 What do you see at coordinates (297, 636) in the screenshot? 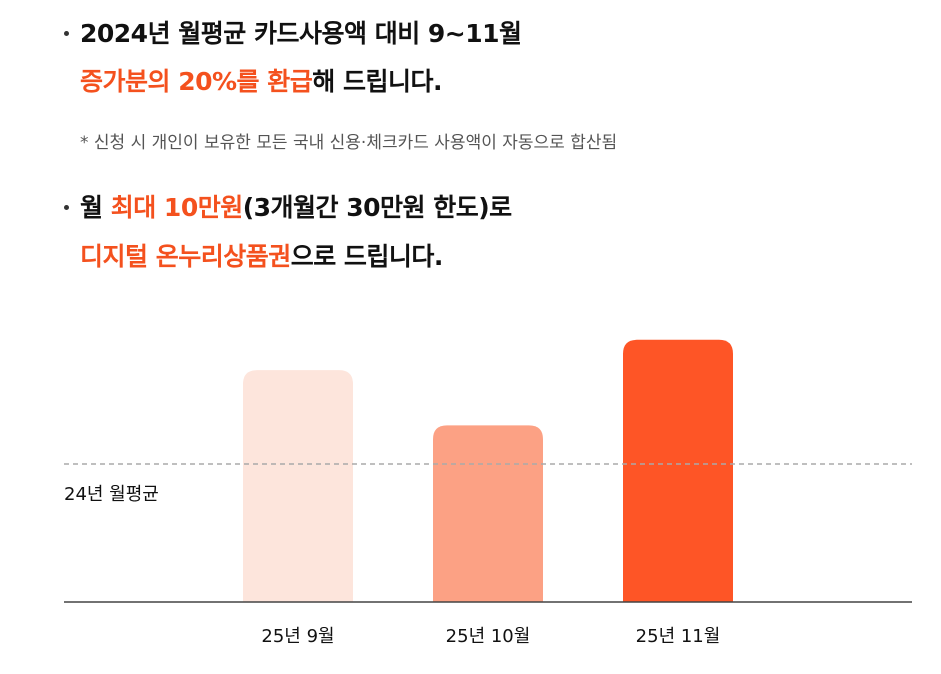
I see `x-tick-label: 25년 9월` at bounding box center [297, 636].